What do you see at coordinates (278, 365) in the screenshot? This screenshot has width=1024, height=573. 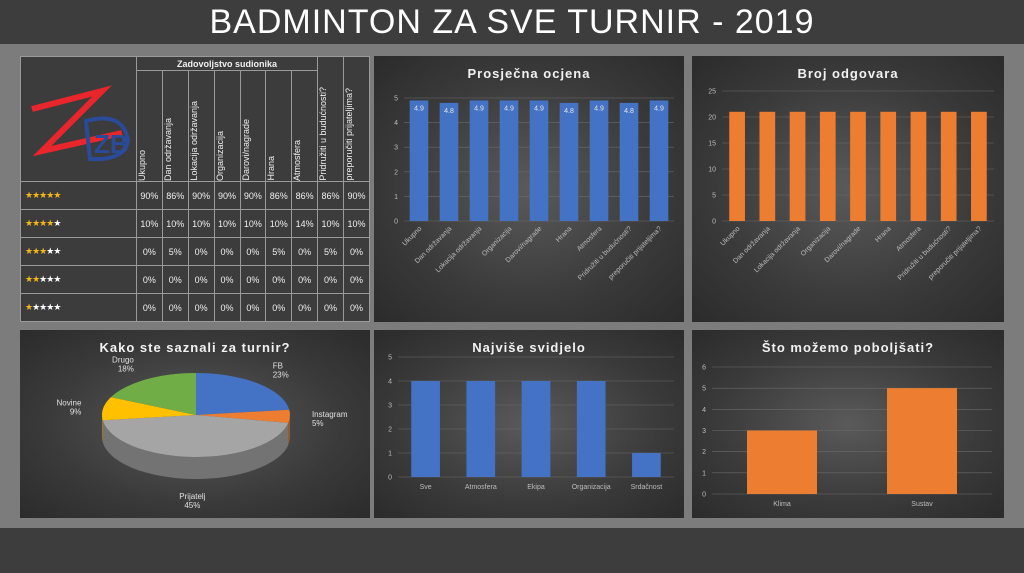 I see `pie-label: FB` at bounding box center [278, 365].